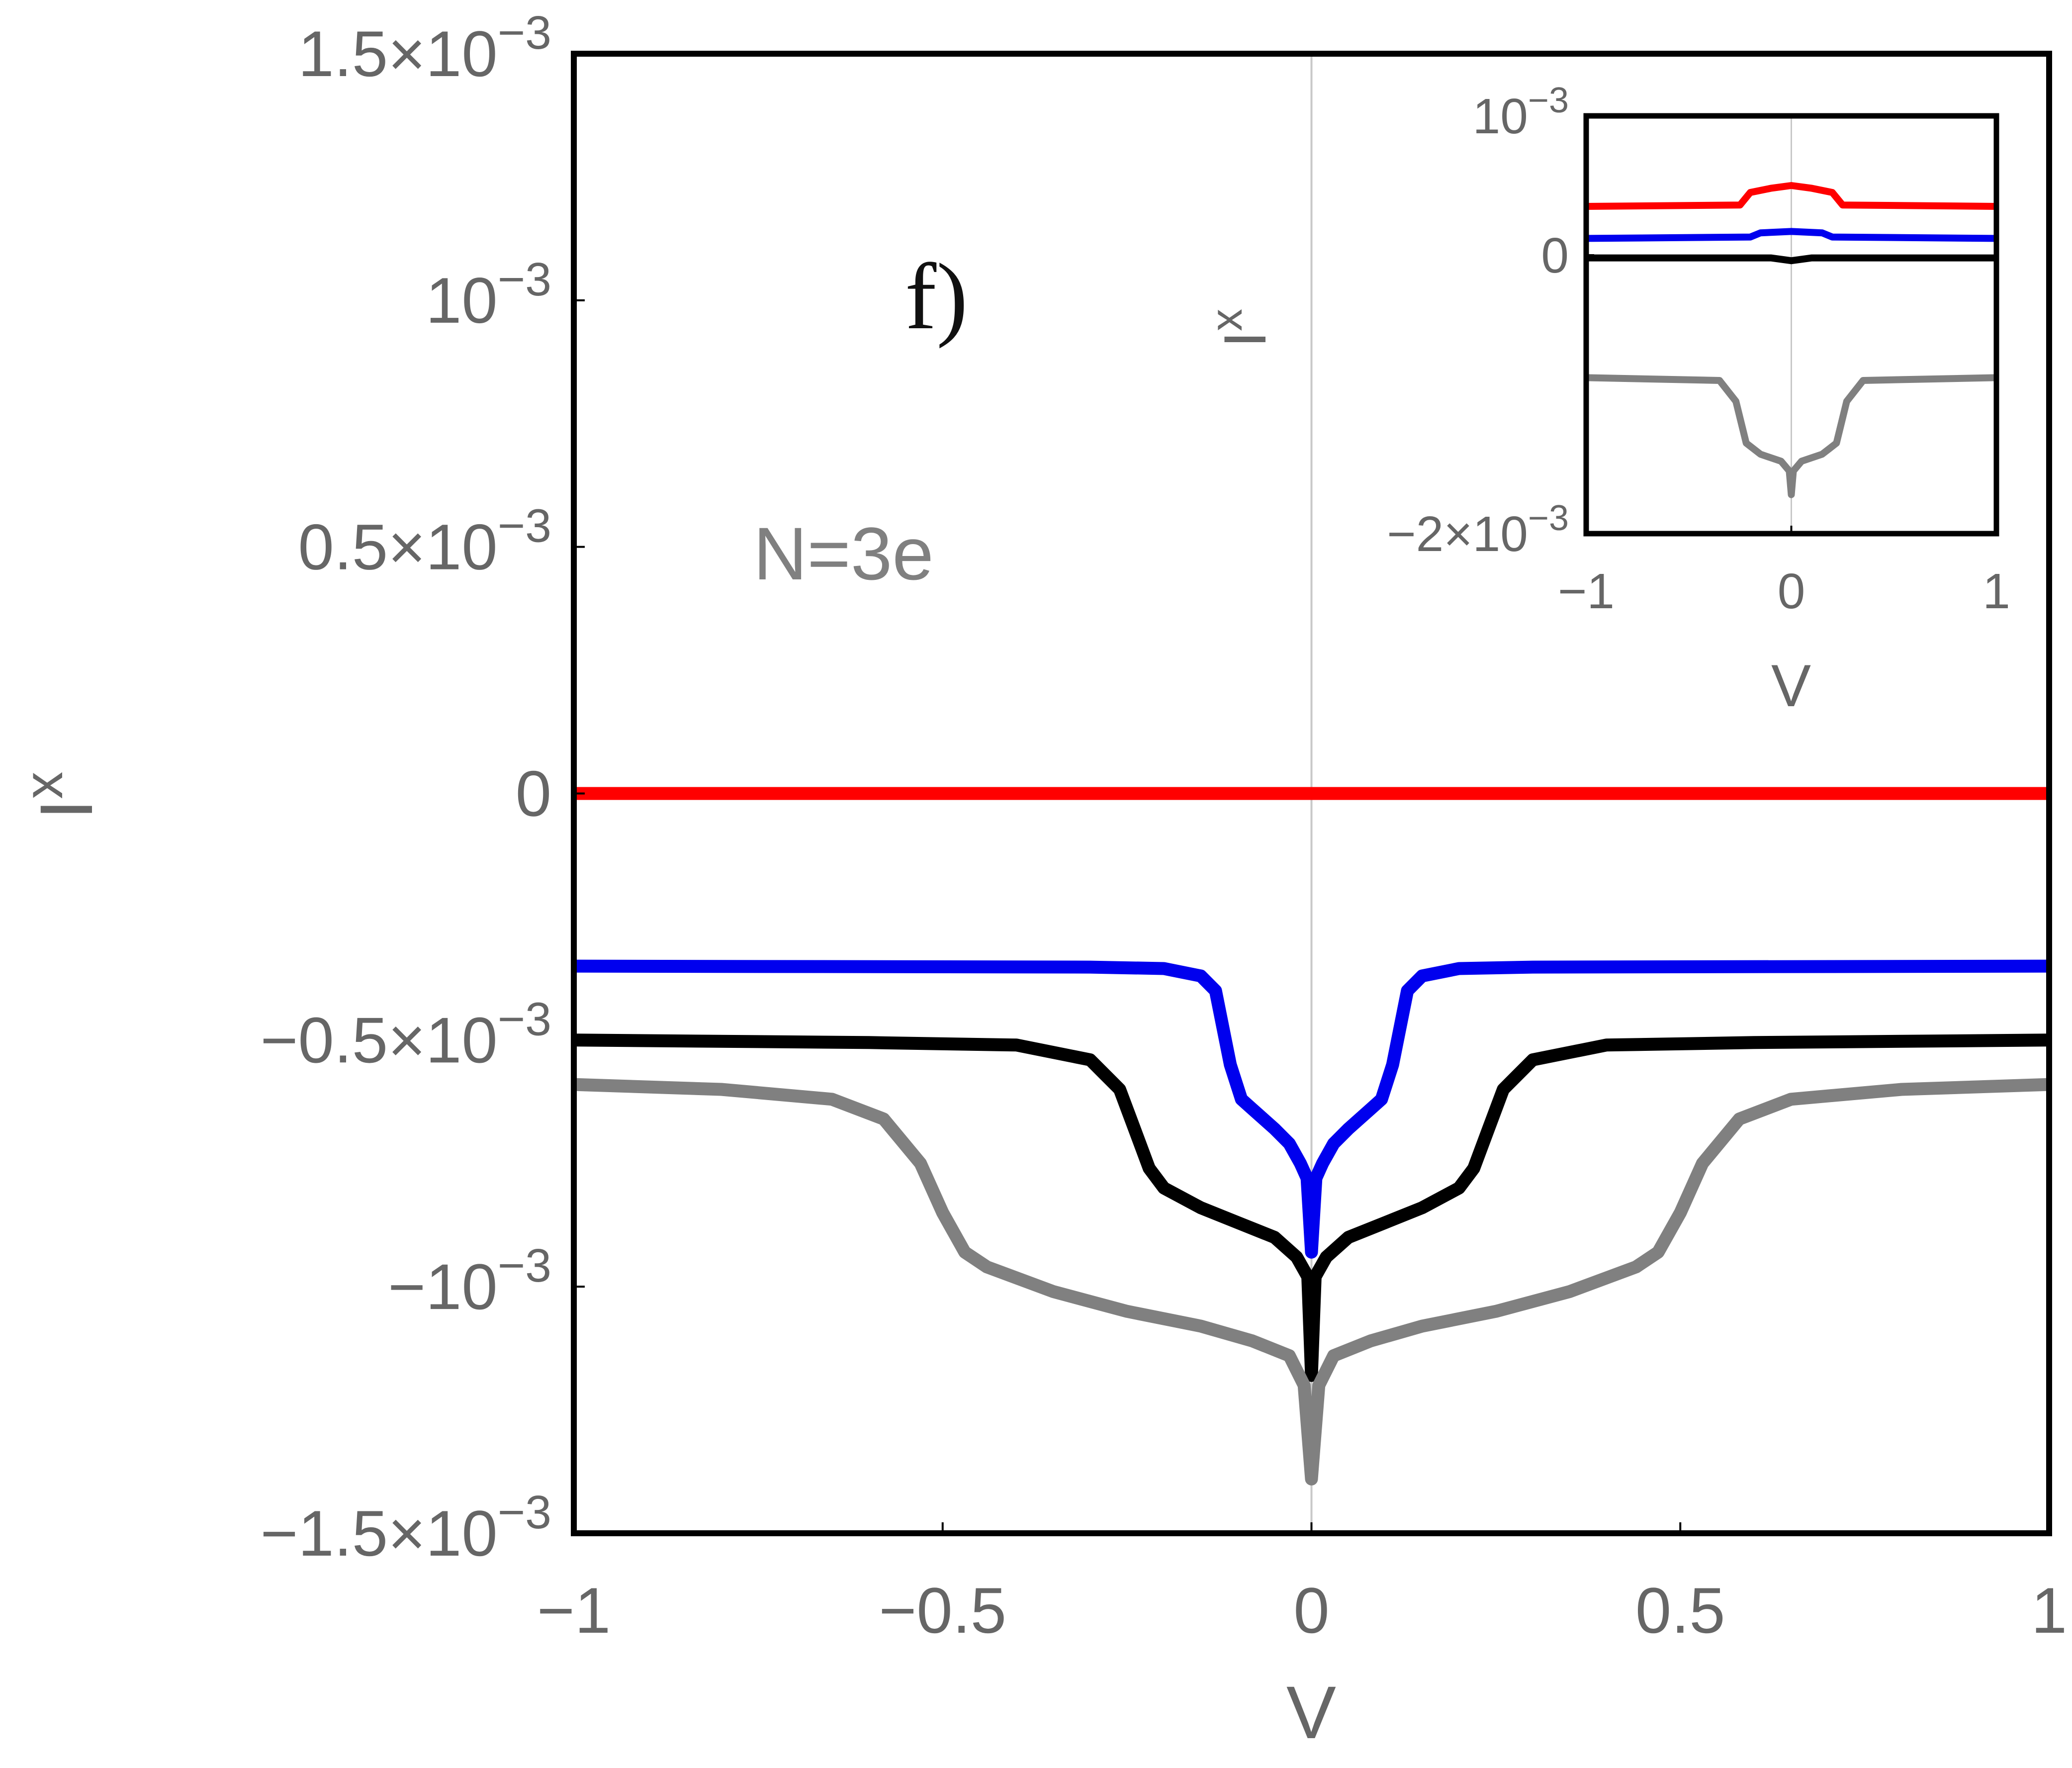 This screenshot has width=2072, height=1768. Describe the element at coordinates (1587, 591) in the screenshot. I see `inset-x-tick-label: −1` at that location.